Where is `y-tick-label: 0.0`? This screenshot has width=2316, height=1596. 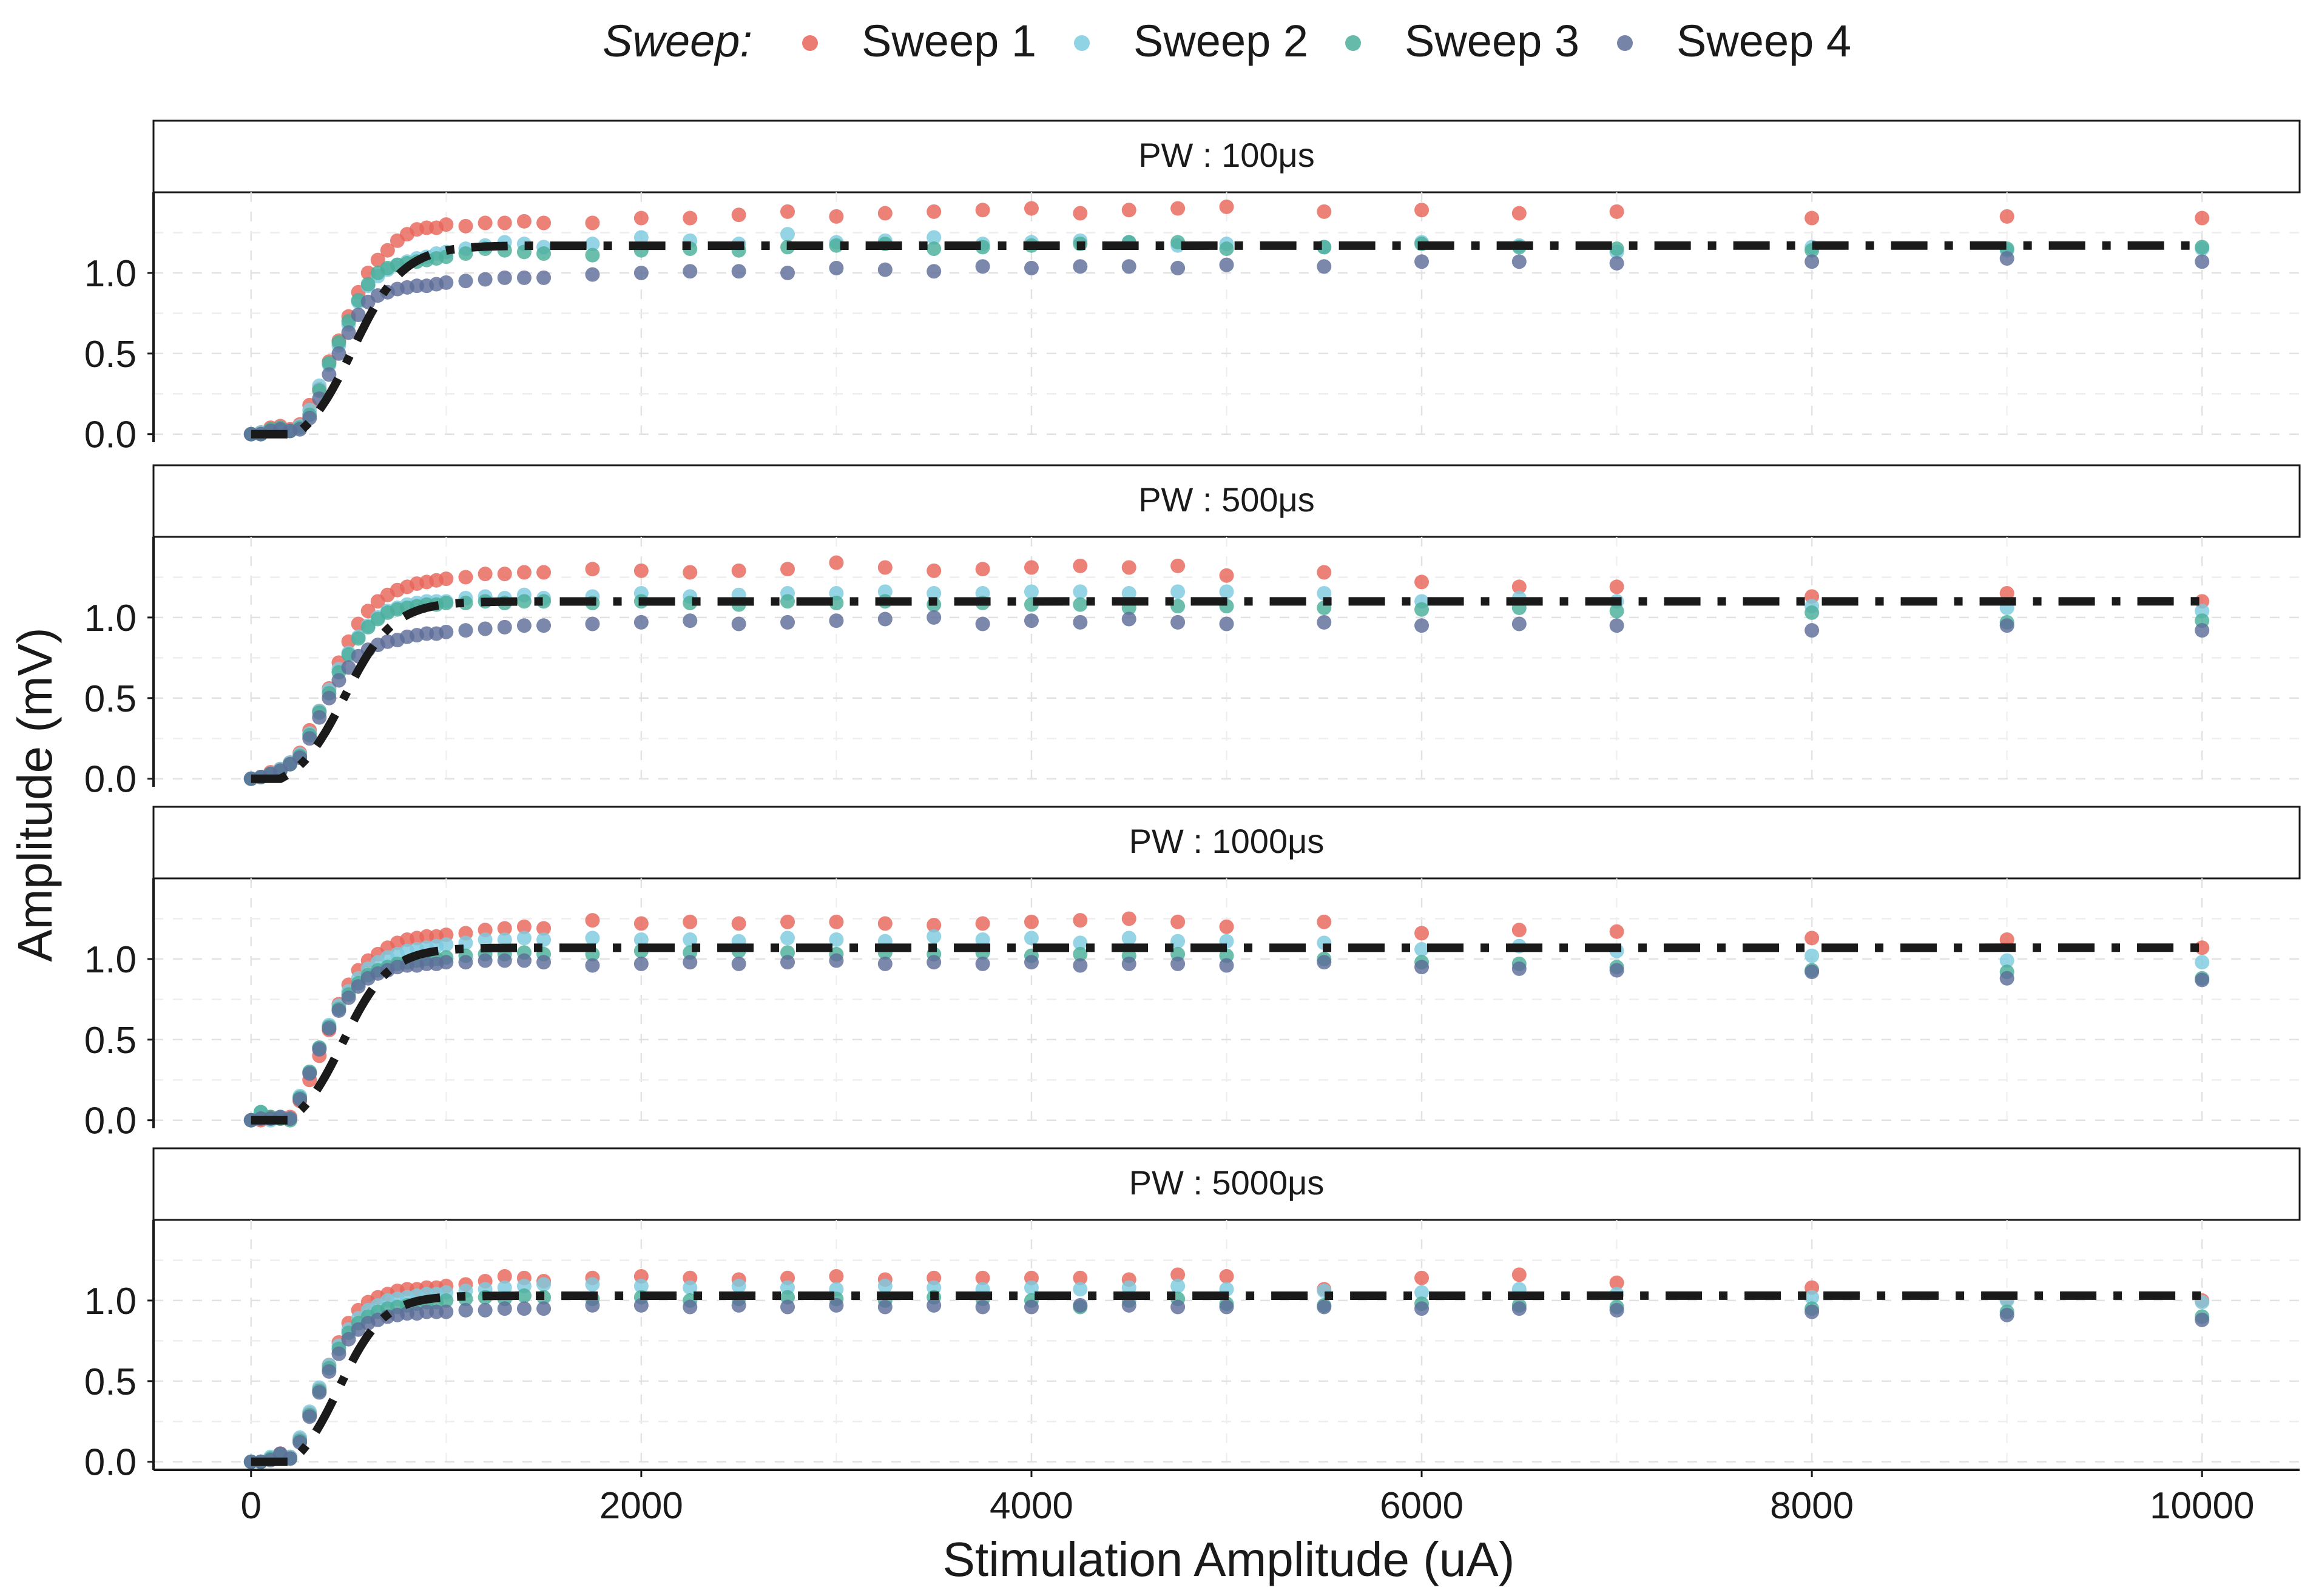 y-tick-label: 0.0 is located at coordinates (110, 1463).